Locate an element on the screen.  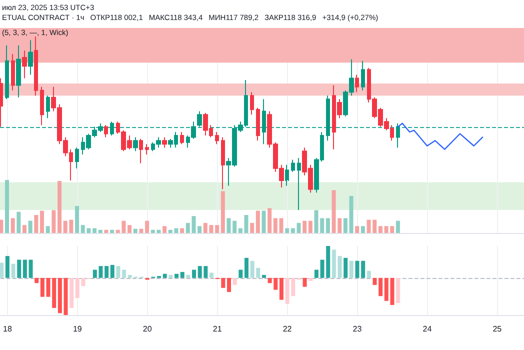
x-tick-label: 20 is located at coordinates (147, 329).